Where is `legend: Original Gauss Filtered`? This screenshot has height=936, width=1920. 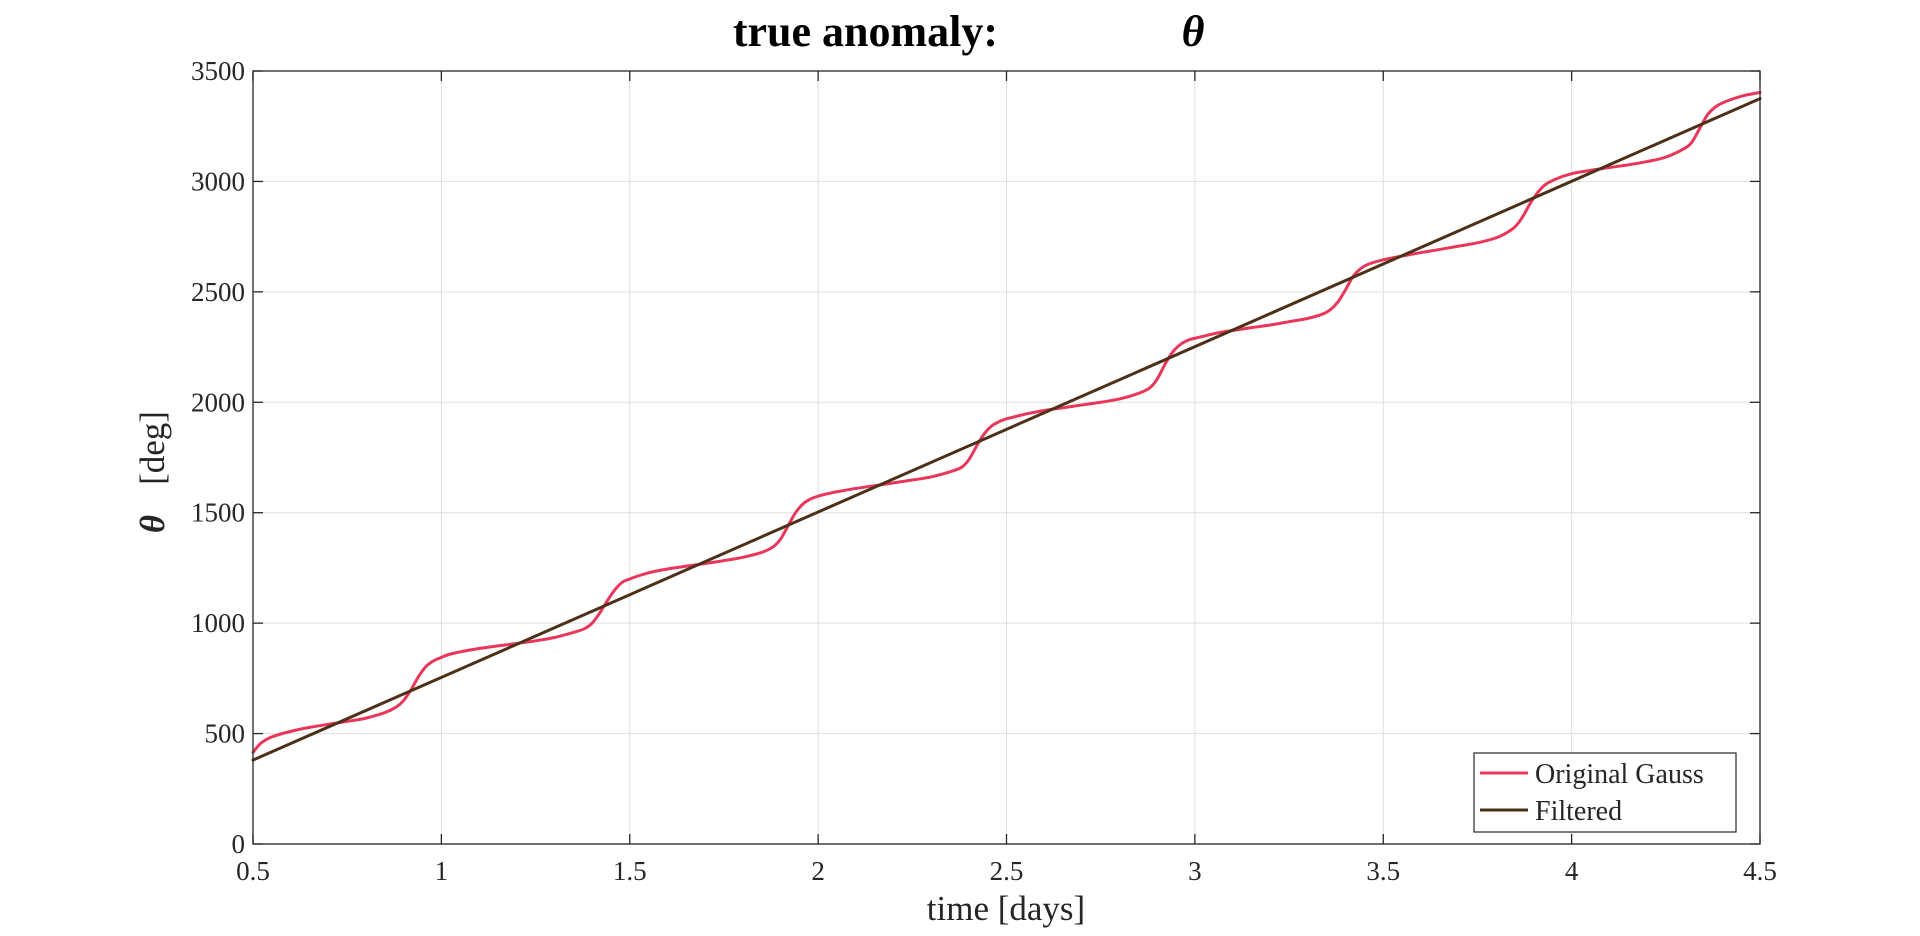 legend: Original Gauss Filtered is located at coordinates (1605, 792).